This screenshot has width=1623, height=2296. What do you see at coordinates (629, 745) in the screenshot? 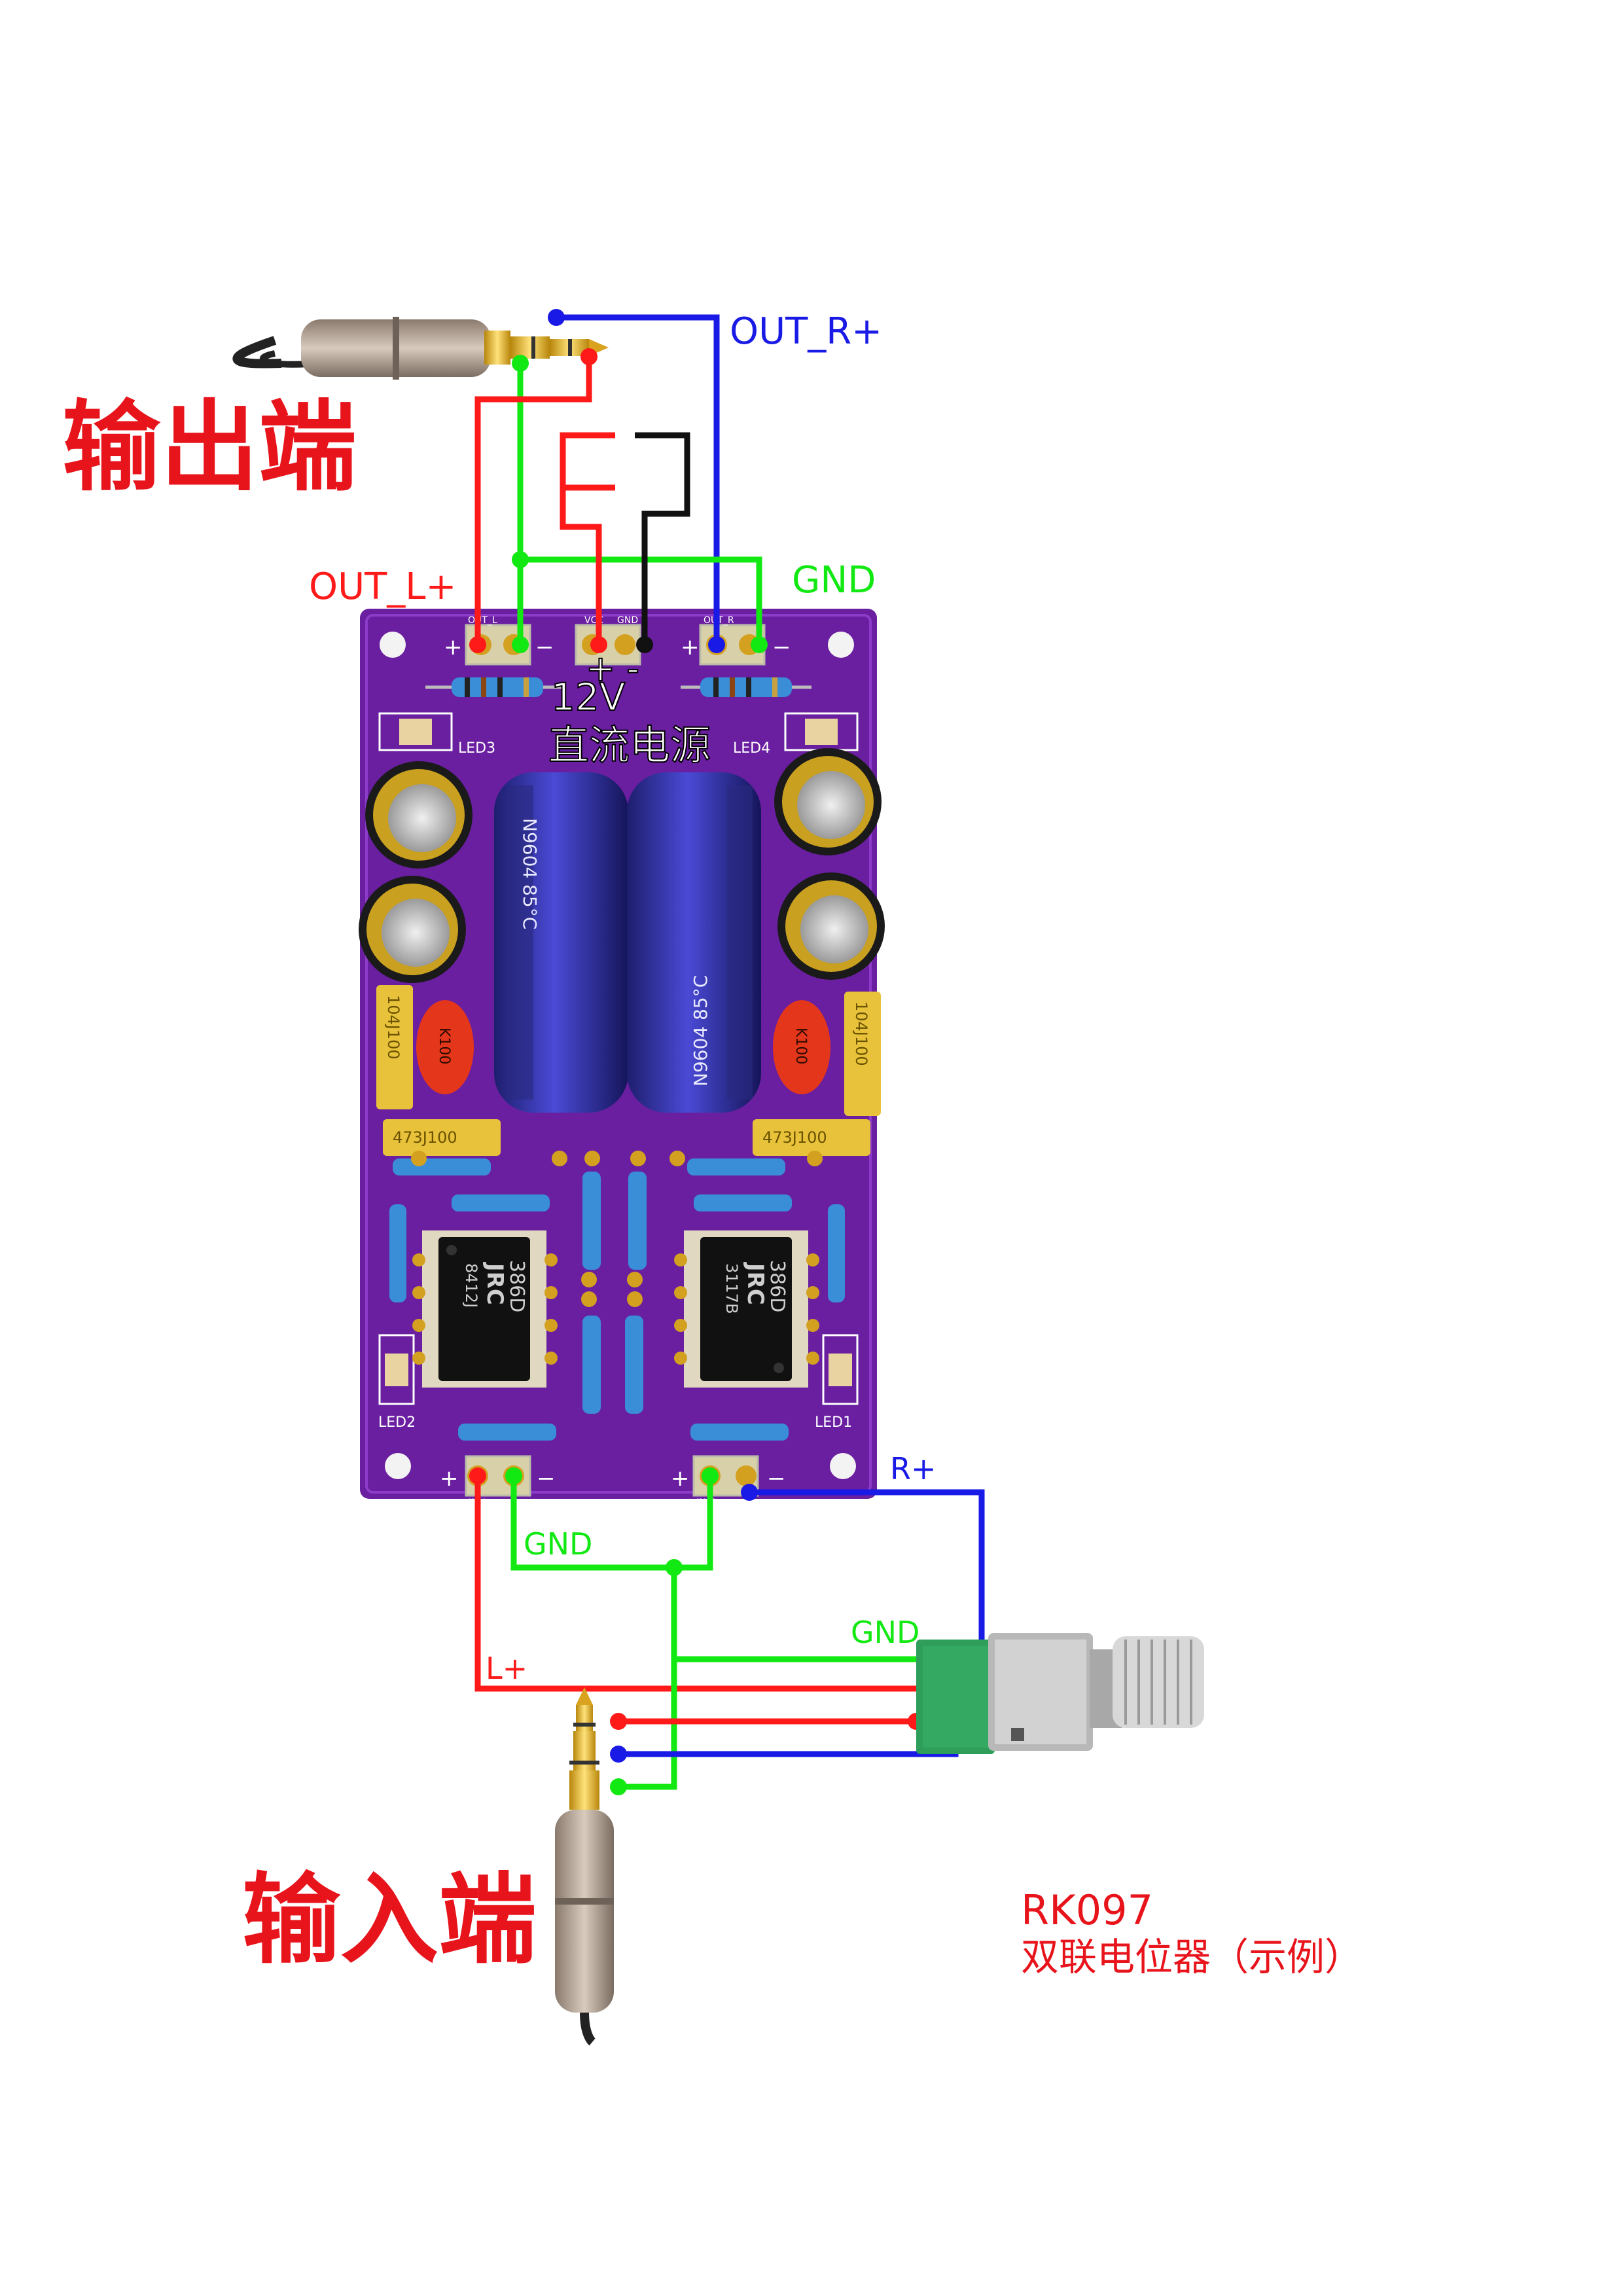
I see `power-label: 直流电源` at bounding box center [629, 745].